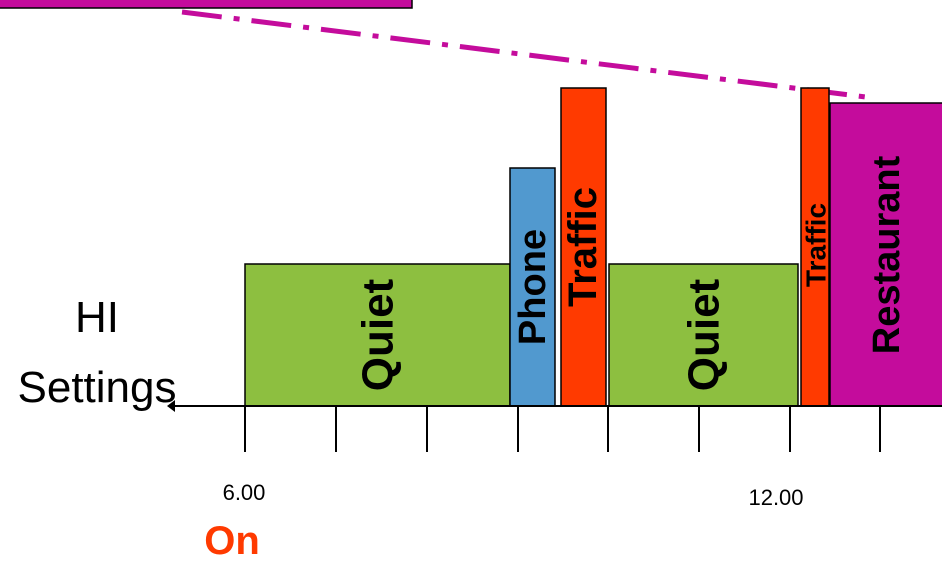 This screenshot has height=562, width=942. I want to click on block-label-traffic-1: Traffic, so click(583, 247).